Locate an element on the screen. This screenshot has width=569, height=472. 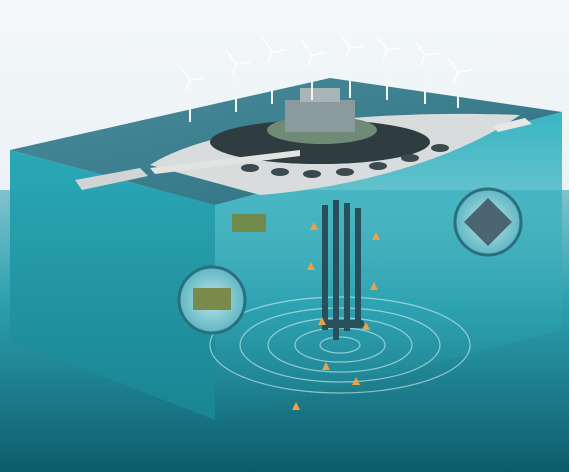
boat is located at coordinates (512, 125).